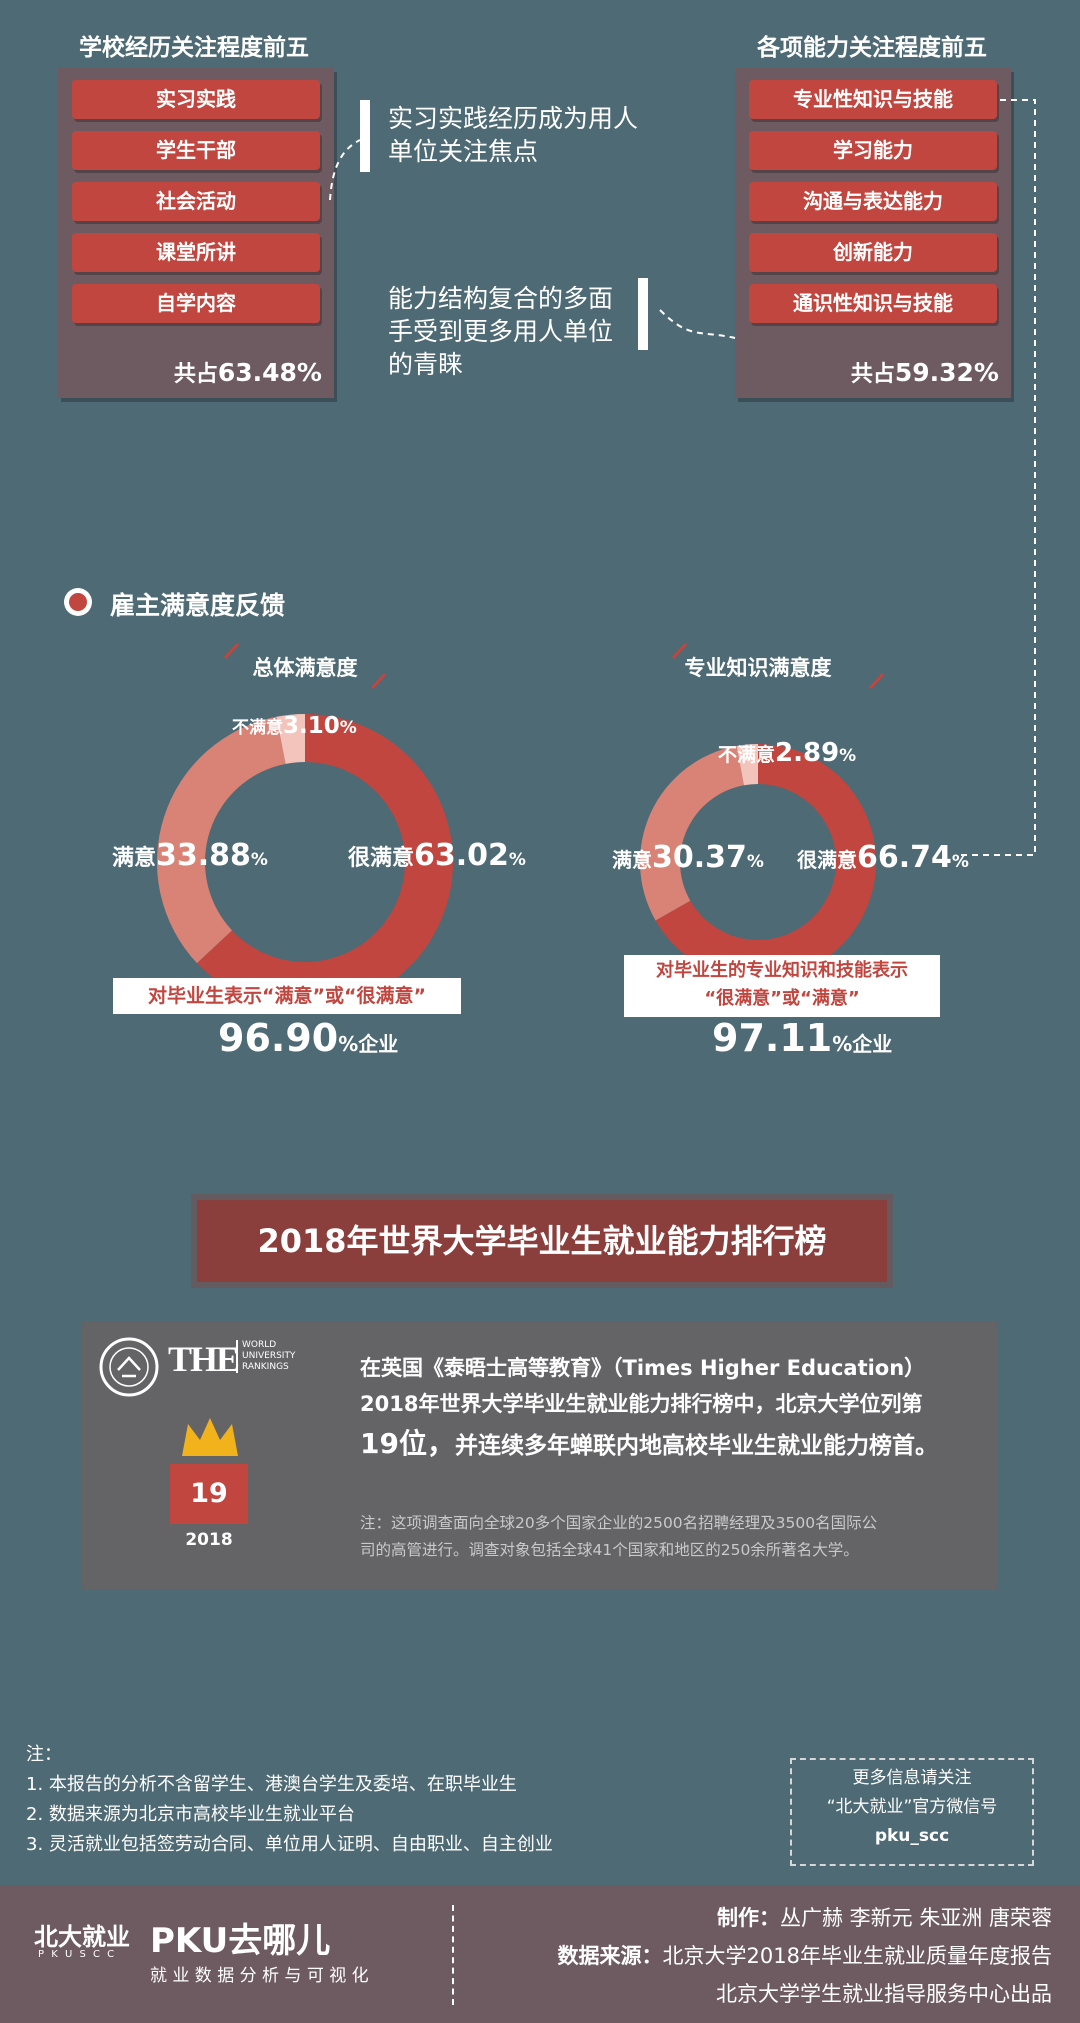  Describe the element at coordinates (688, 857) in the screenshot. I see `chart2-label-satisfied: 满意30.37%` at that location.